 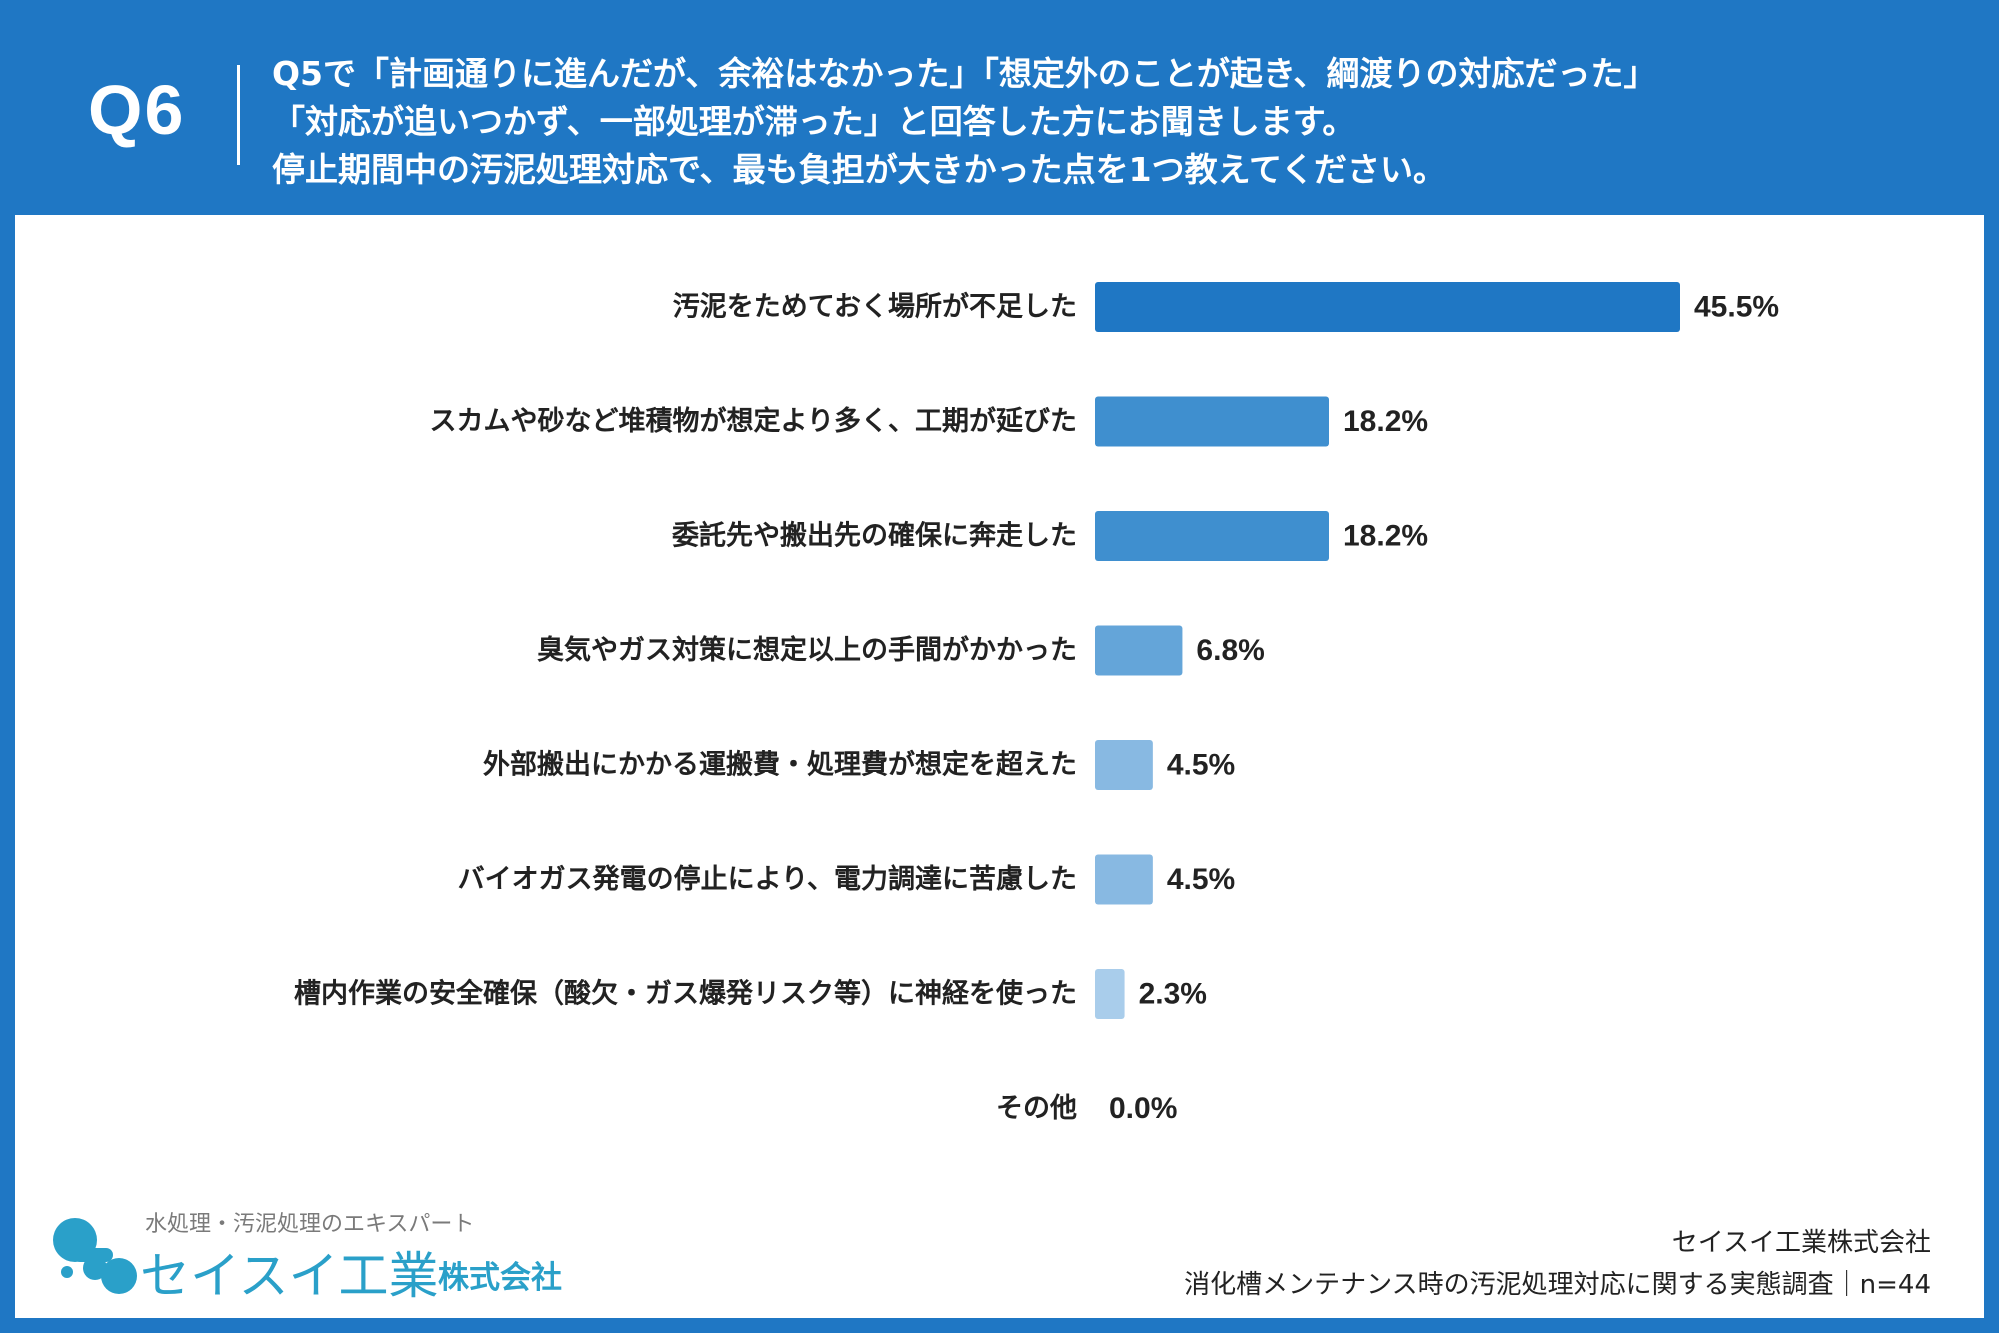 What do you see at coordinates (500, 1278) in the screenshot?
I see `logo-suffix: 株式会社` at bounding box center [500, 1278].